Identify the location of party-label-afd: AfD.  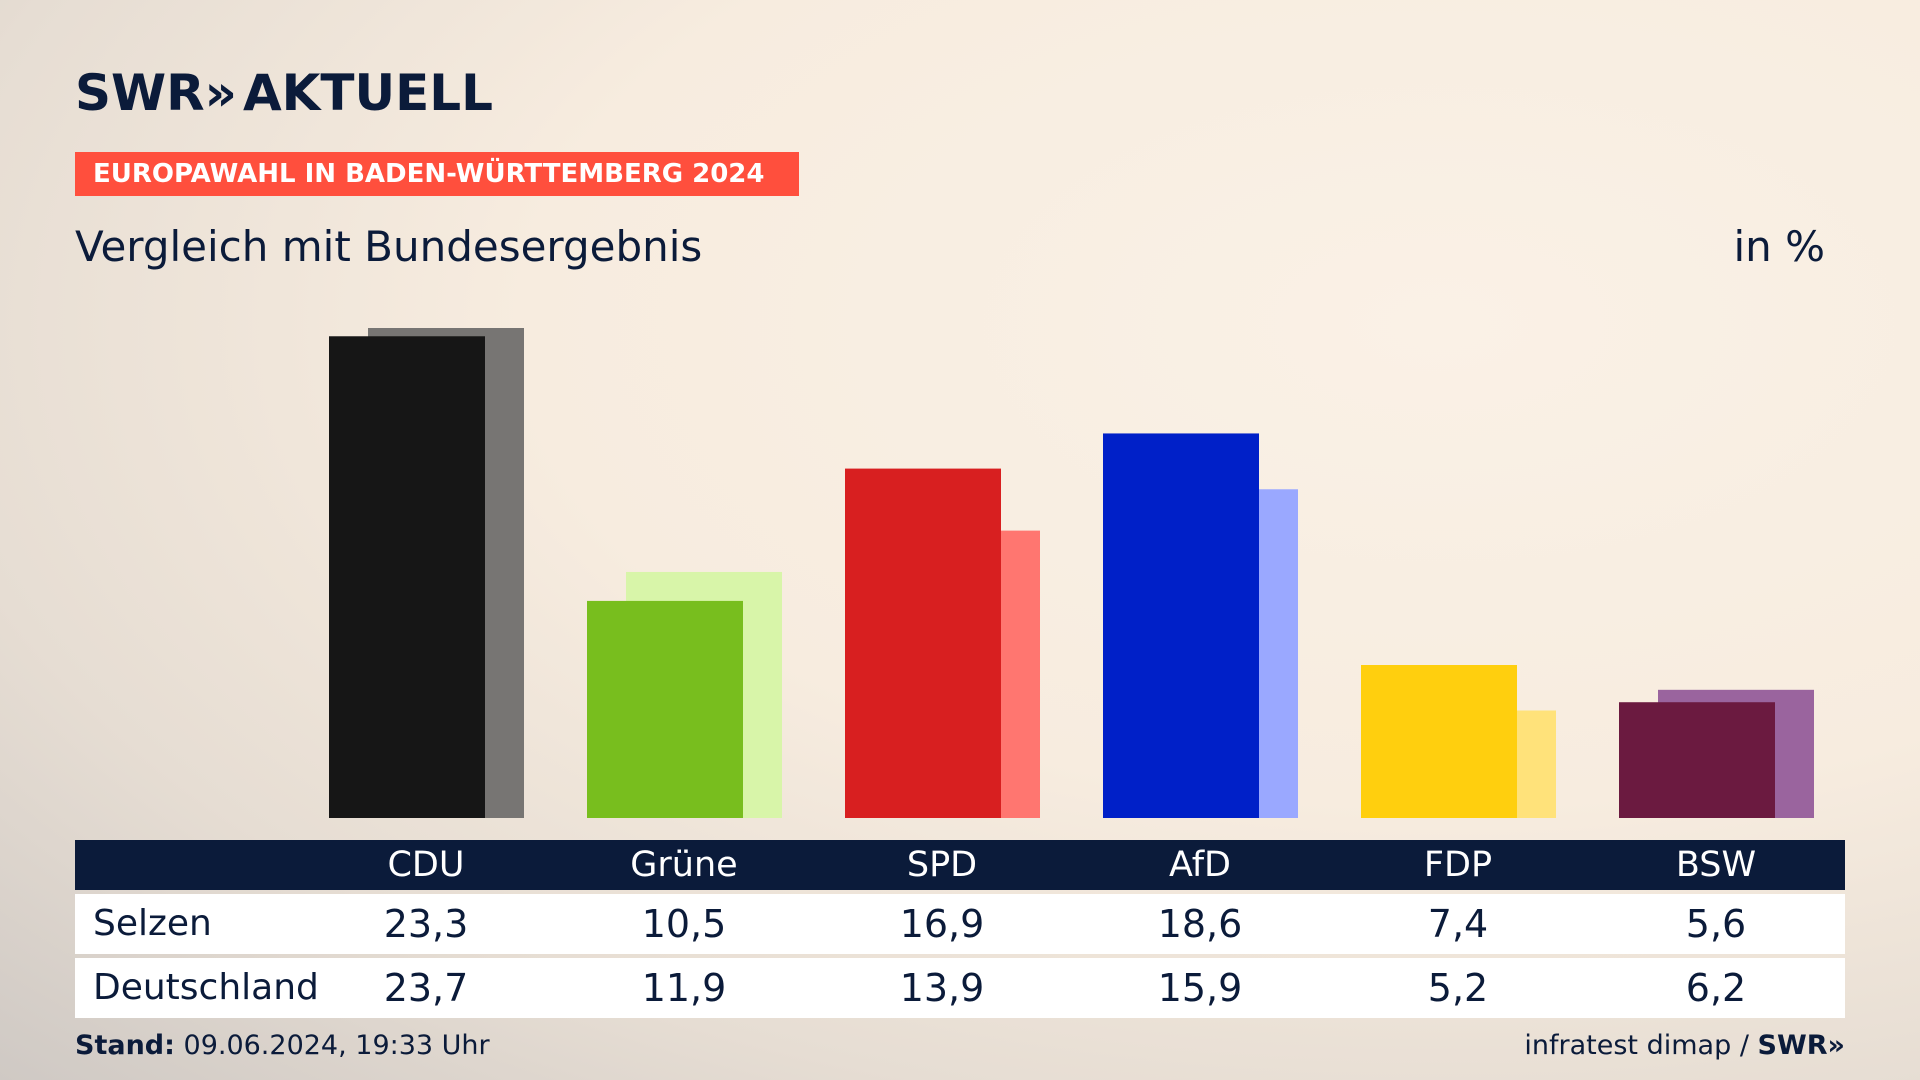
(1200, 865).